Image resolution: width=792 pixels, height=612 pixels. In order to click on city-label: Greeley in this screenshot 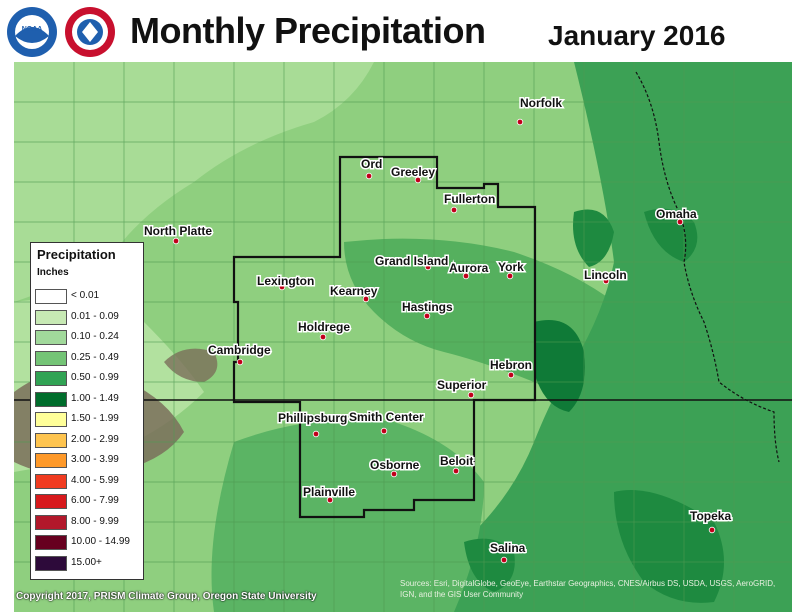, I will do `click(413, 172)`.